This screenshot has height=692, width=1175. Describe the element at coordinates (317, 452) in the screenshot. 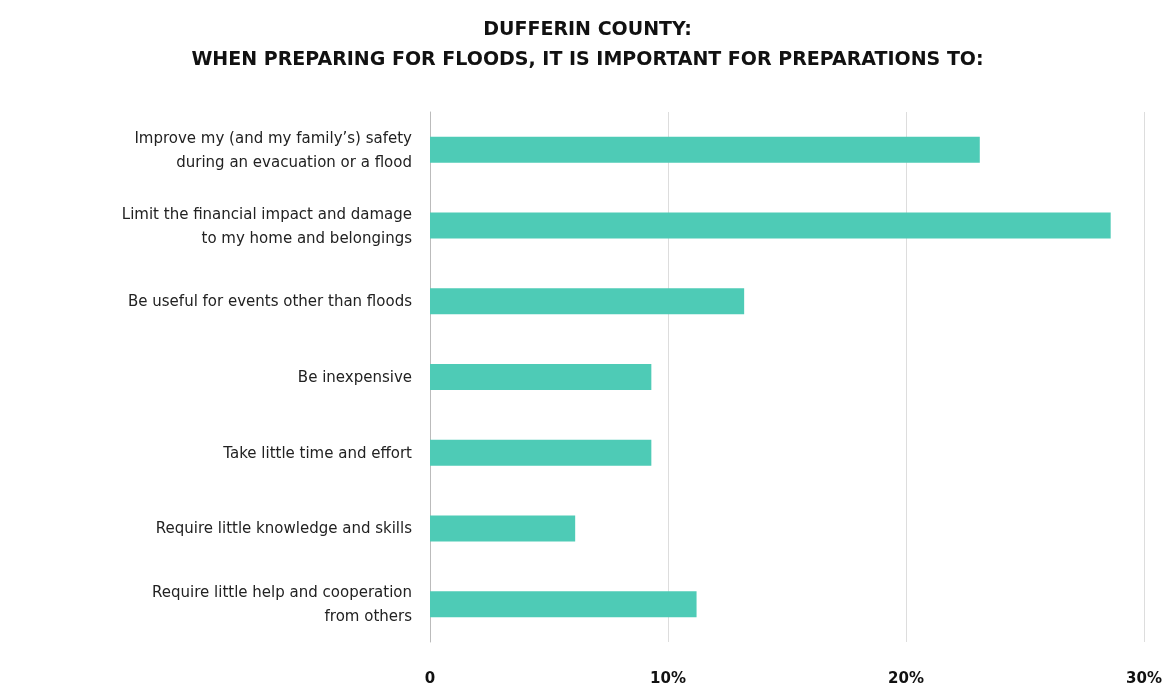

I see `y-tick-label: Take little time and effort` at that location.